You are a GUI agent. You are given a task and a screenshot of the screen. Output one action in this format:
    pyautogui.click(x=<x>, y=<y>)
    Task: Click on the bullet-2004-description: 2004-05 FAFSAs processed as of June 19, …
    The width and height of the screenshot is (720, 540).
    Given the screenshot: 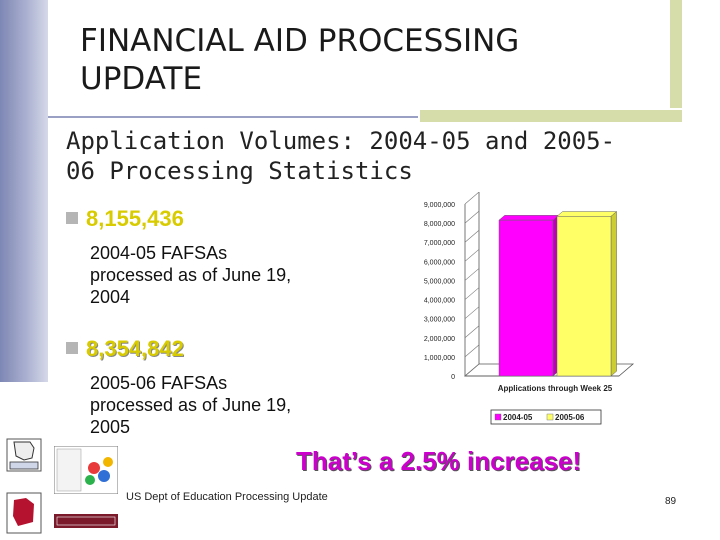 What is the action you would take?
    pyautogui.click(x=225, y=275)
    